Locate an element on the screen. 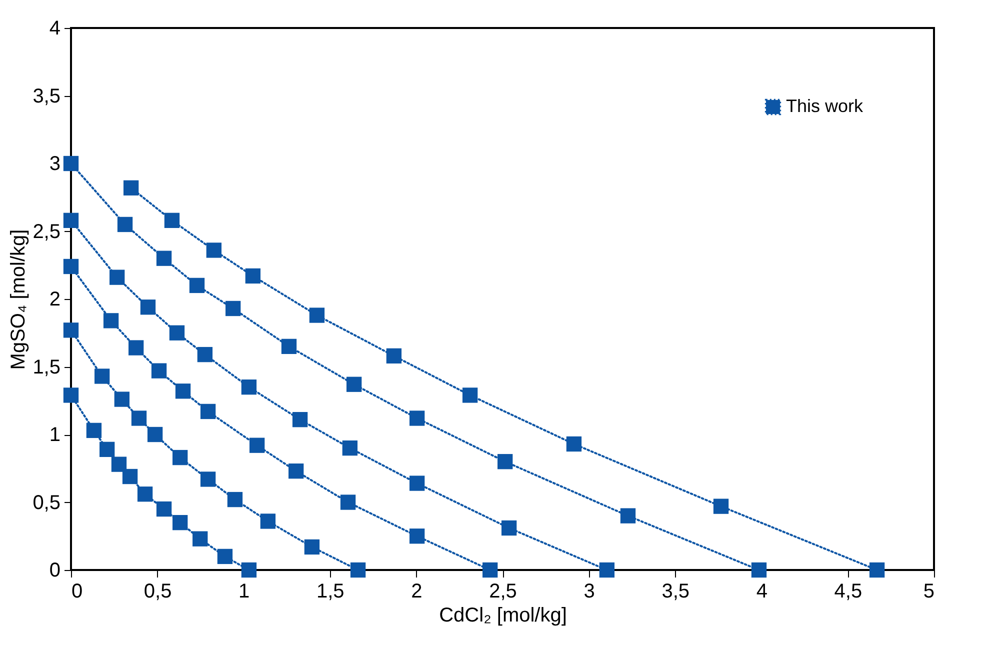 The height and width of the screenshot is (657, 990). x-tick-label: 2,5 is located at coordinates (503, 591).